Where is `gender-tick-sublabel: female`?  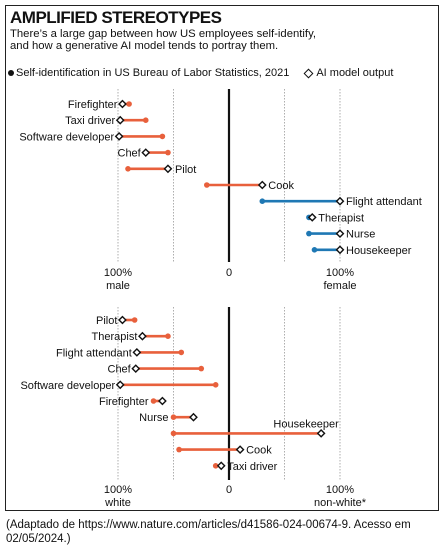 gender-tick-sublabel: female is located at coordinates (339, 286).